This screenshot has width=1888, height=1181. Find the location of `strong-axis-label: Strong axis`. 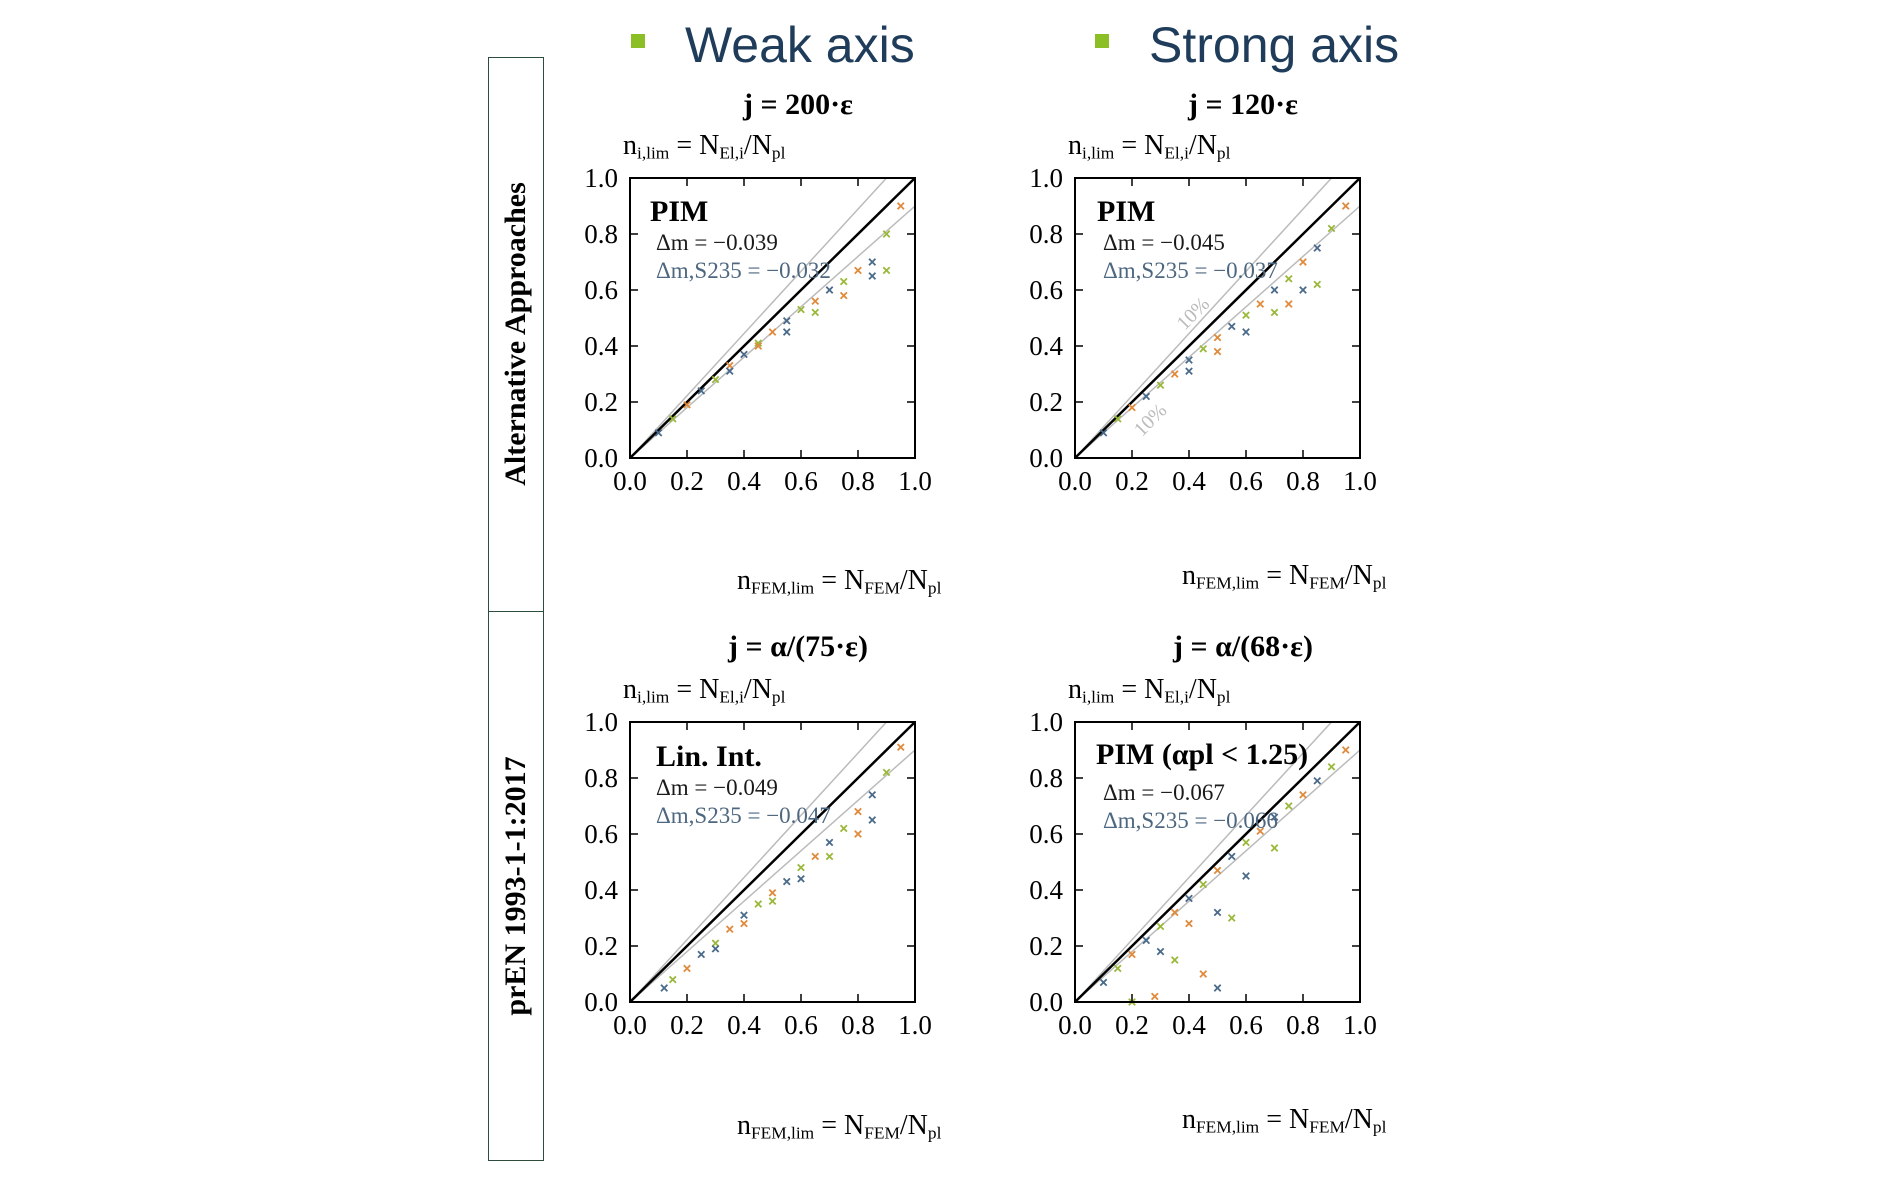

strong-axis-label: Strong axis is located at coordinates (1274, 45).